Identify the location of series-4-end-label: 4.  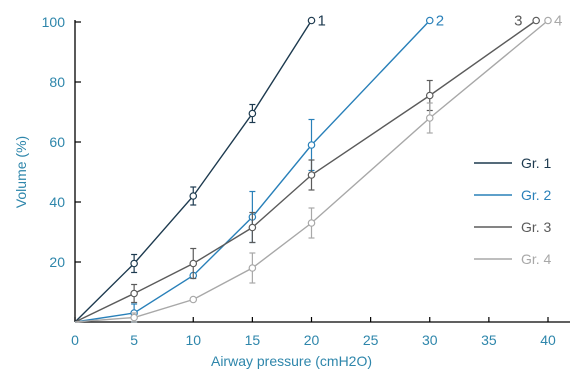
(558, 21).